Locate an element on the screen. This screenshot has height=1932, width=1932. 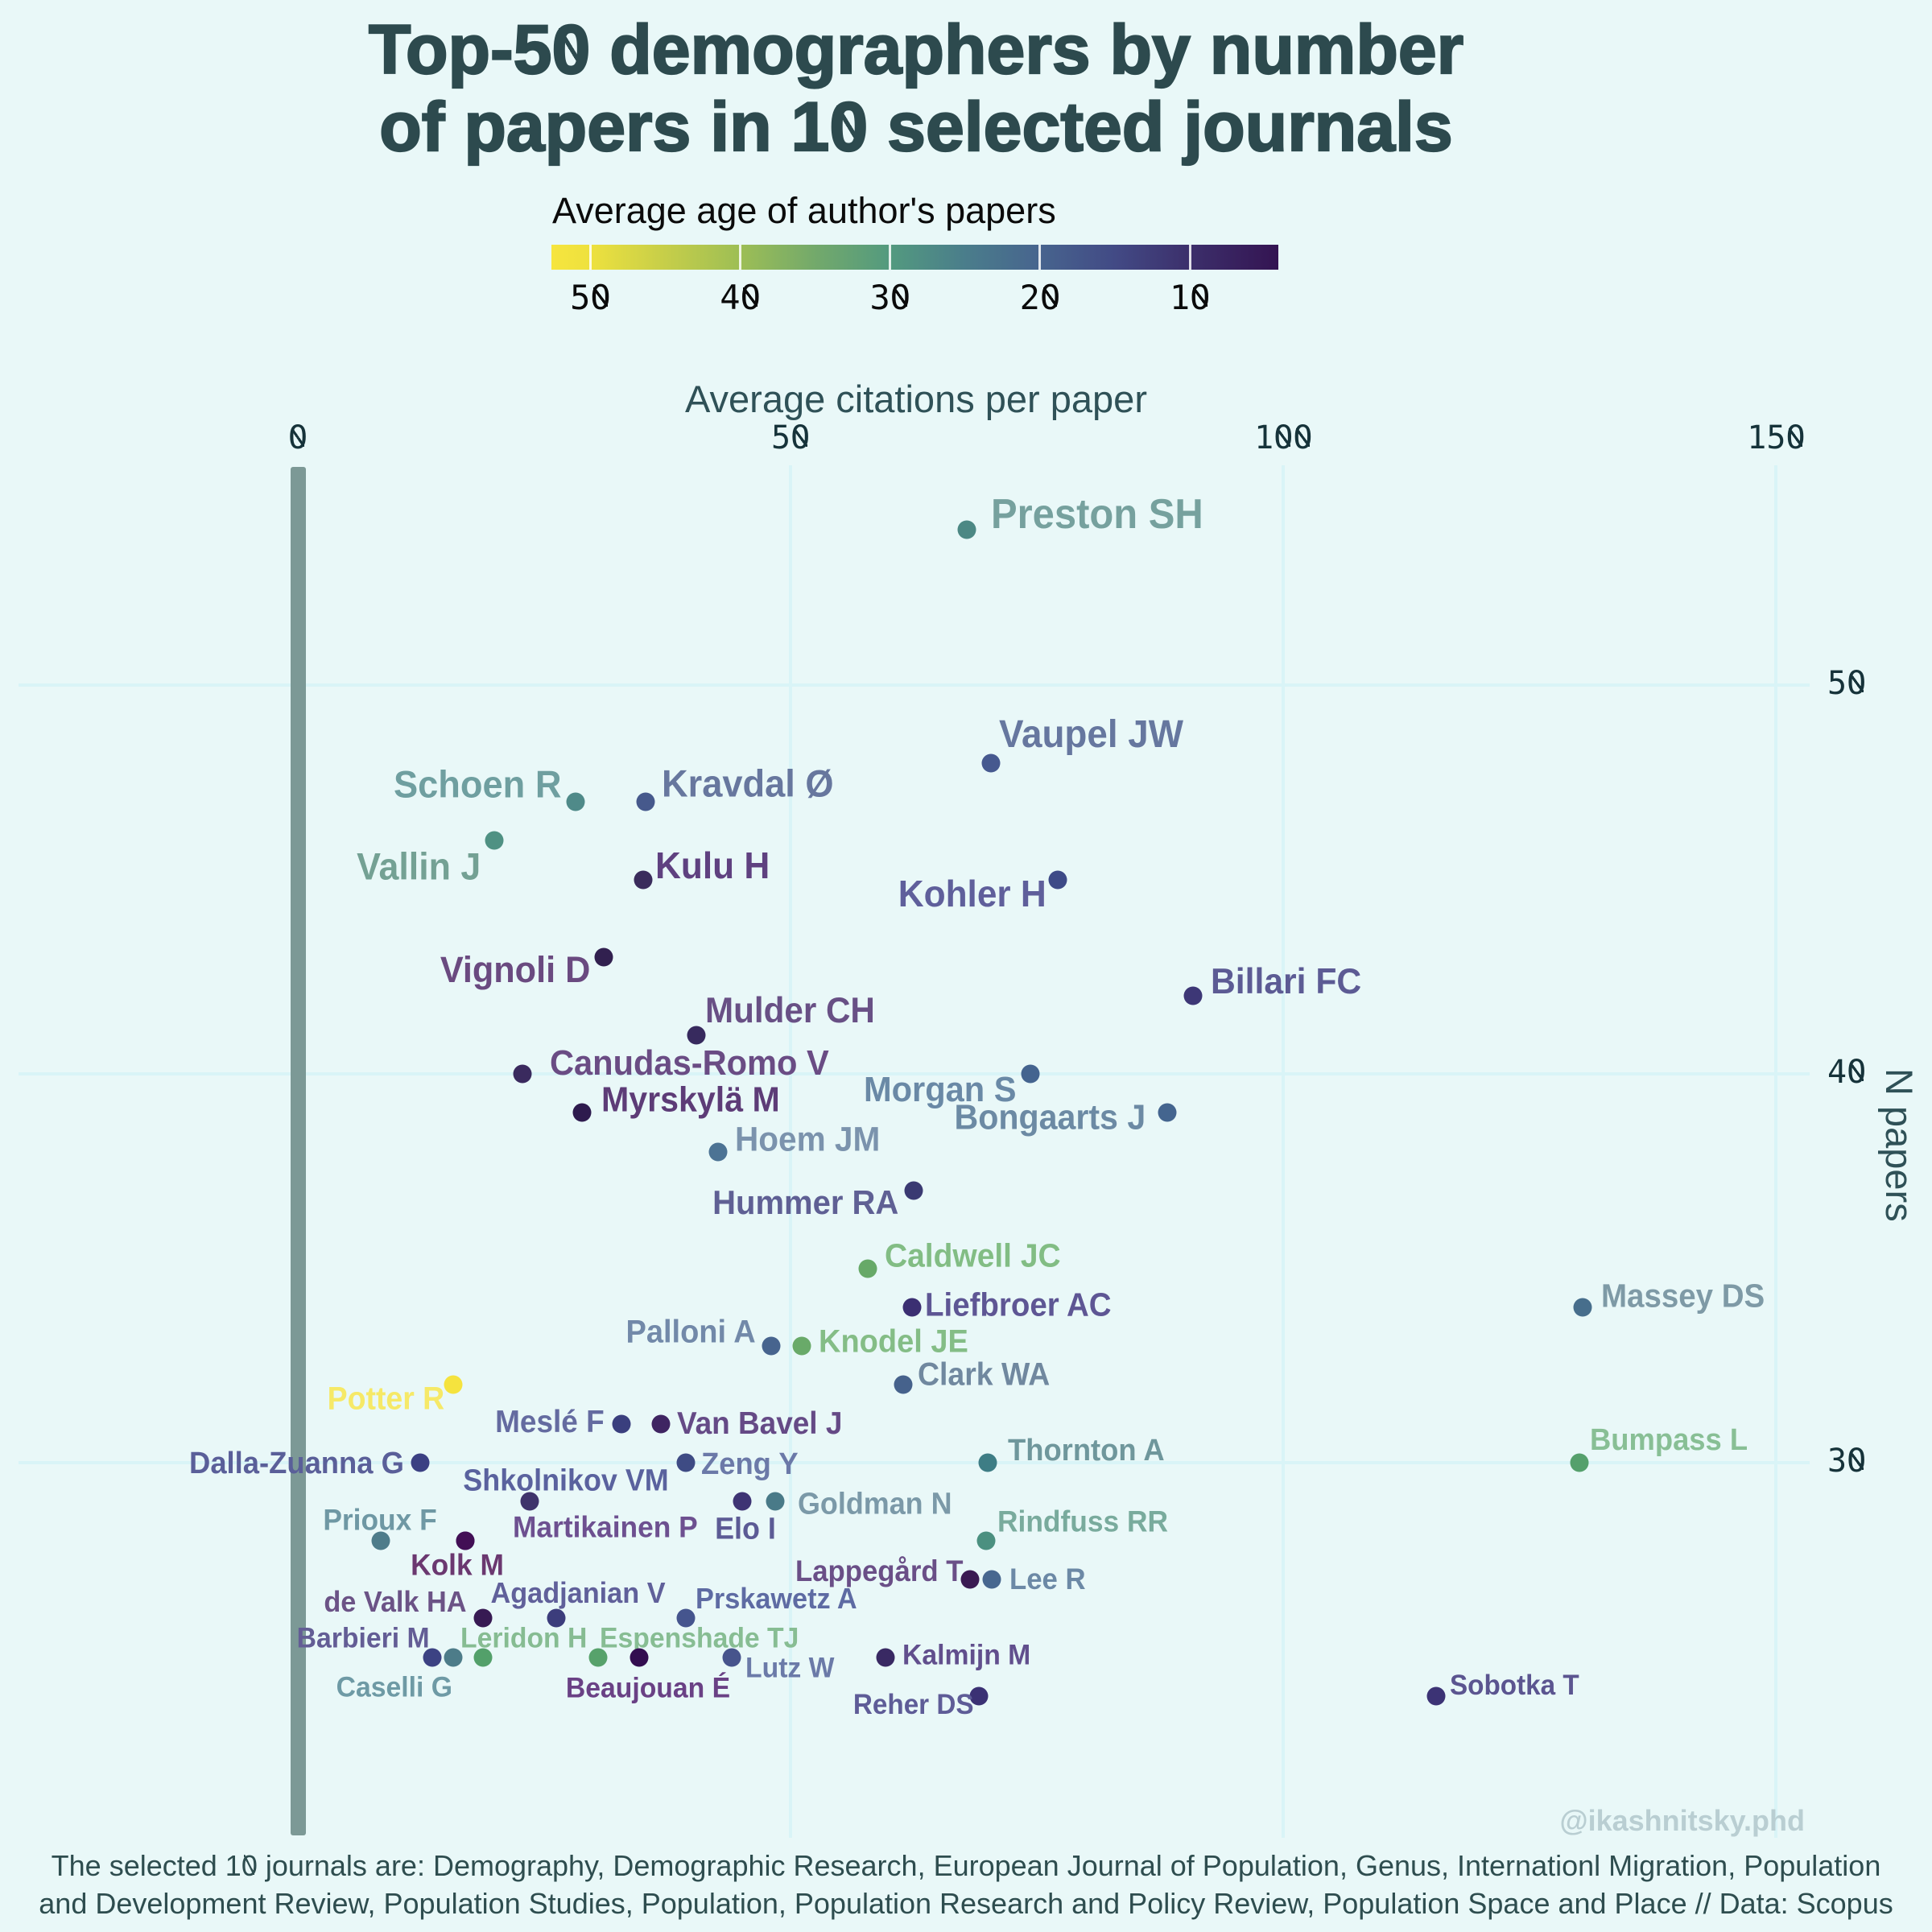
point-label-Prskawetz A: Prskawetz A is located at coordinates (776, 1598).